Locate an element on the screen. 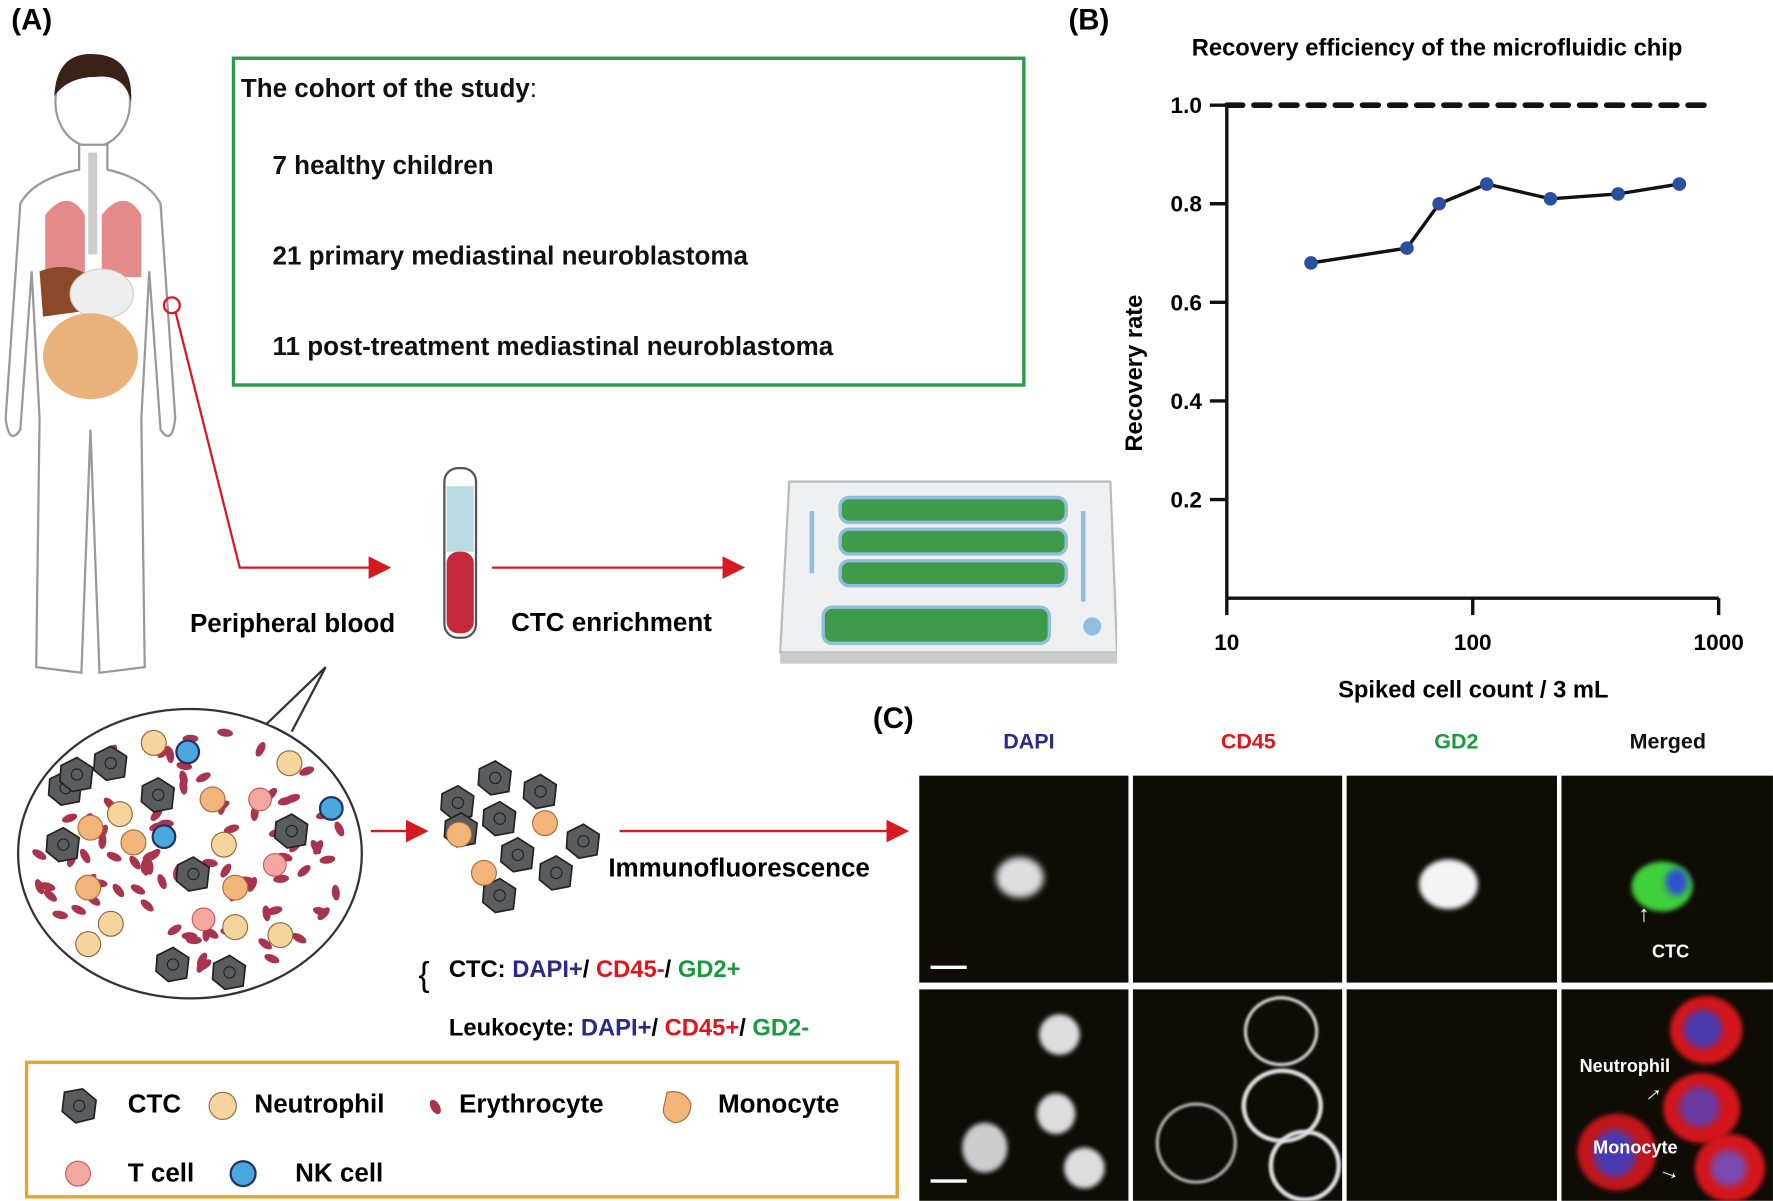 This screenshot has width=1773, height=1201. cohort-title-colon: : is located at coordinates (533, 88).